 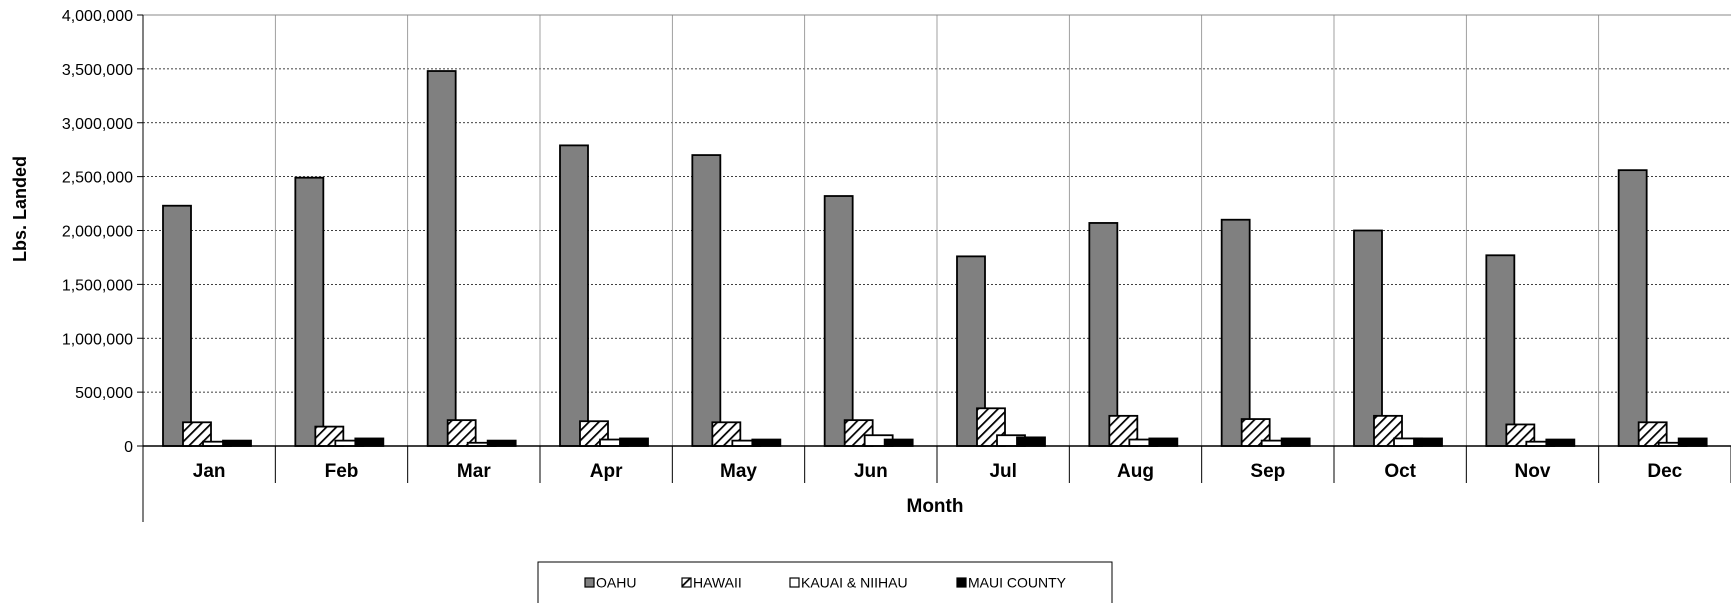 I want to click on x-tick-label: Jul, so click(x=1002, y=471).